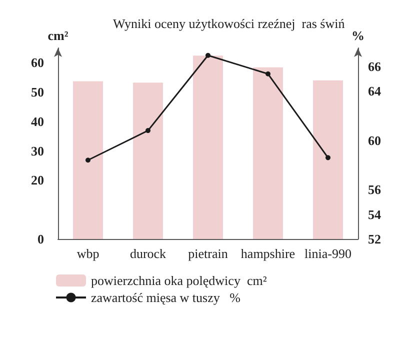 The width and height of the screenshot is (414, 339). Describe the element at coordinates (58, 35) in the screenshot. I see `y-axis-title: cm²` at that location.